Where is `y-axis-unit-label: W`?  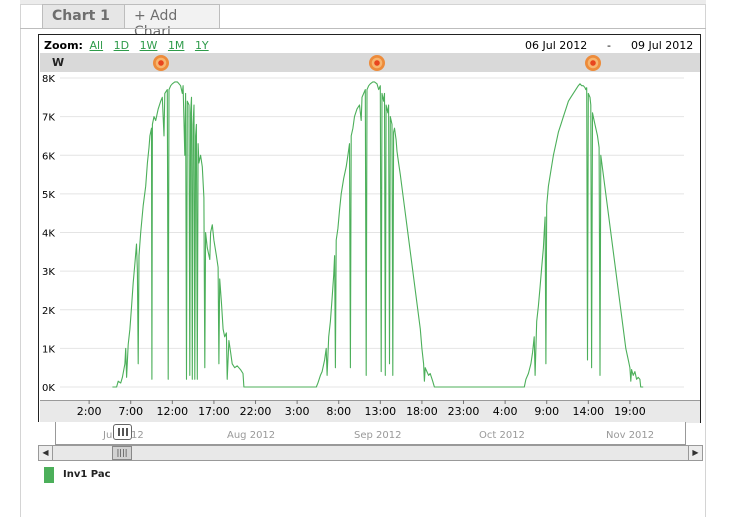
y-axis-unit-label: W is located at coordinates (58, 62).